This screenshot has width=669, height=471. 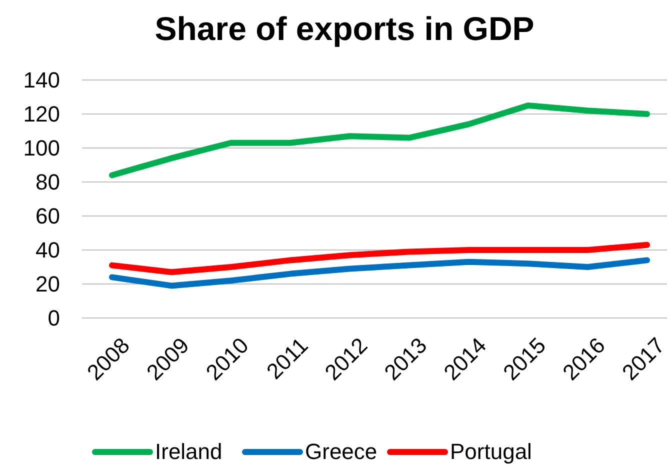 I want to click on chart-title: Share of exports in GDP, so click(x=344, y=28).